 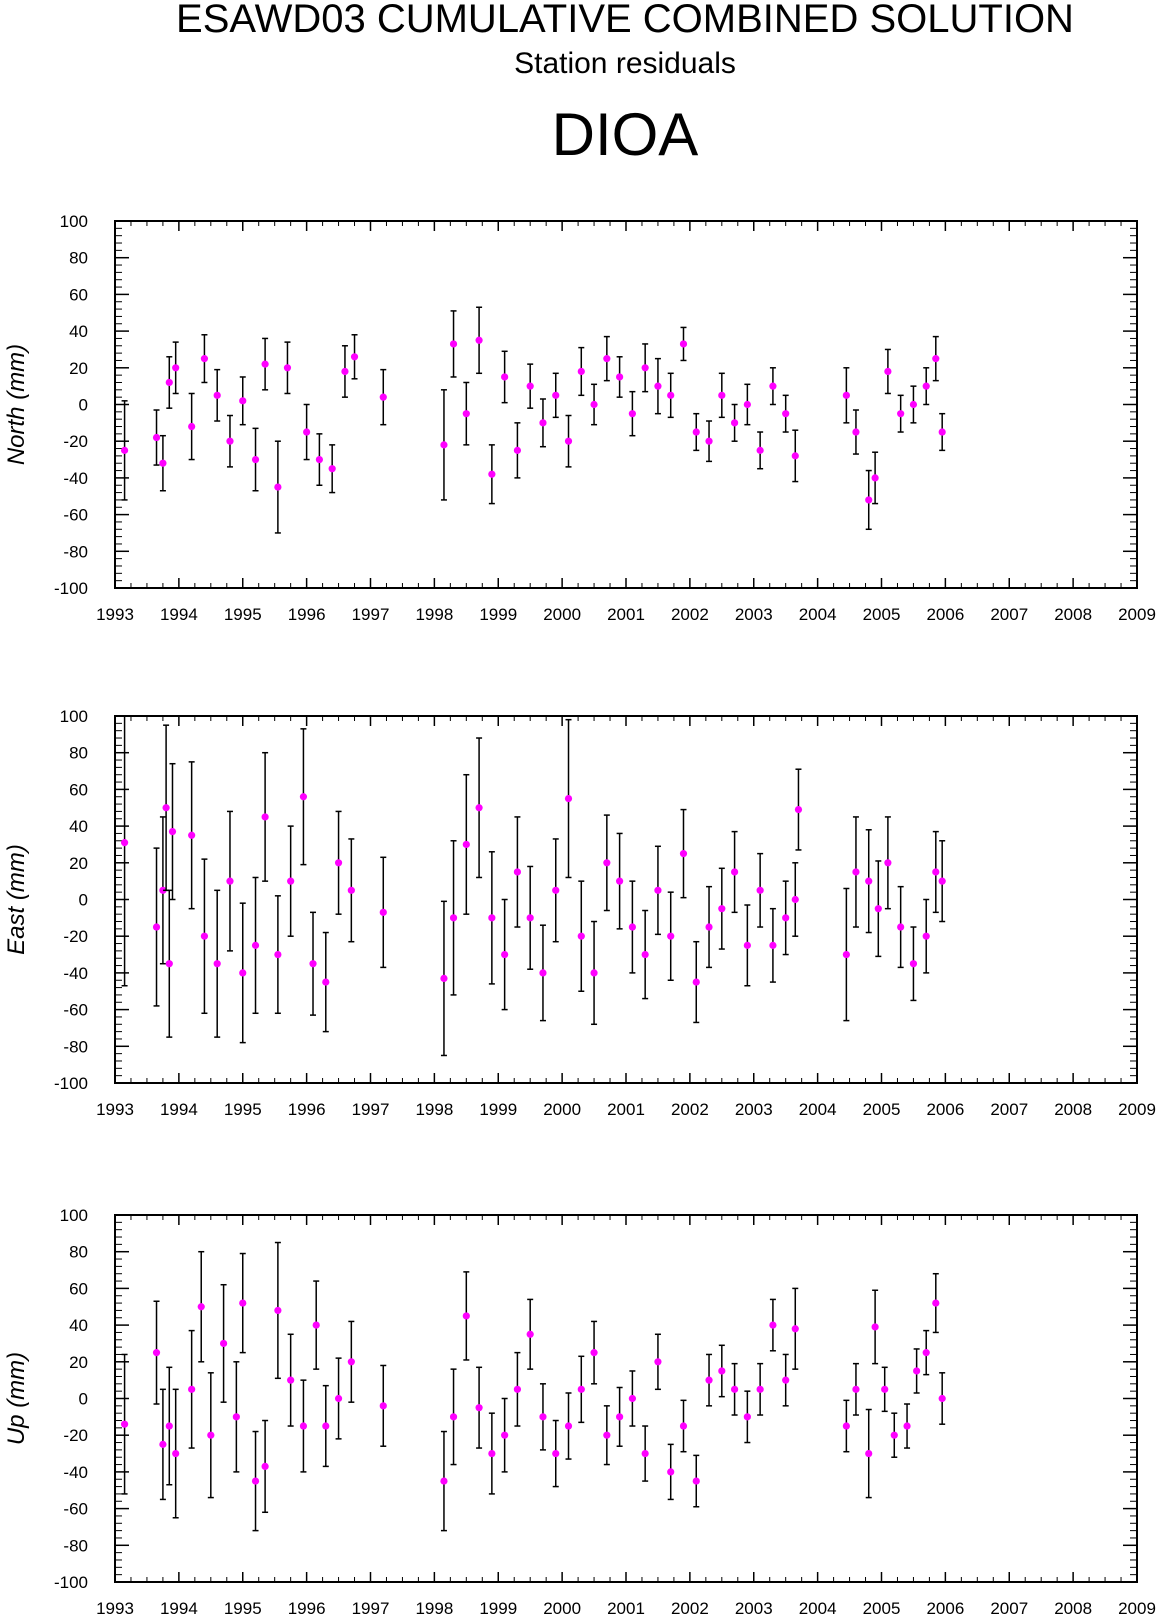 I want to click on x-tick-label: 2002, so click(x=690, y=1109).